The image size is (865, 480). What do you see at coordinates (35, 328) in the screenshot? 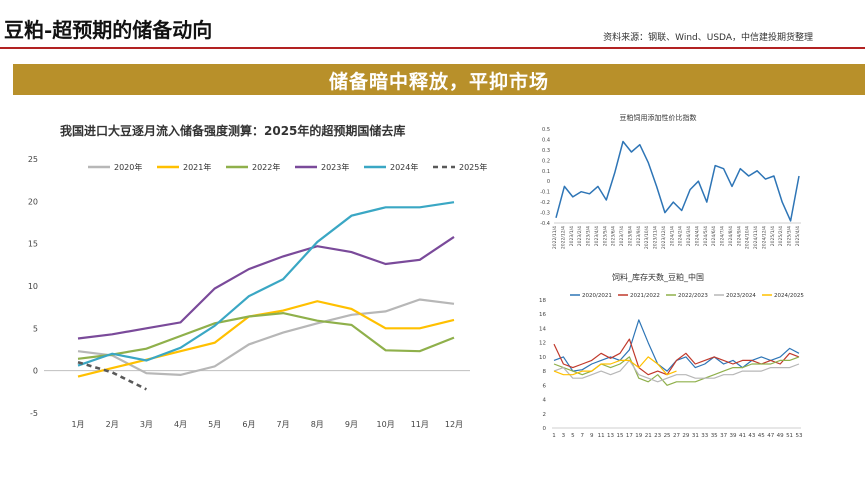
I see `y-tick-label: 5` at bounding box center [35, 328].